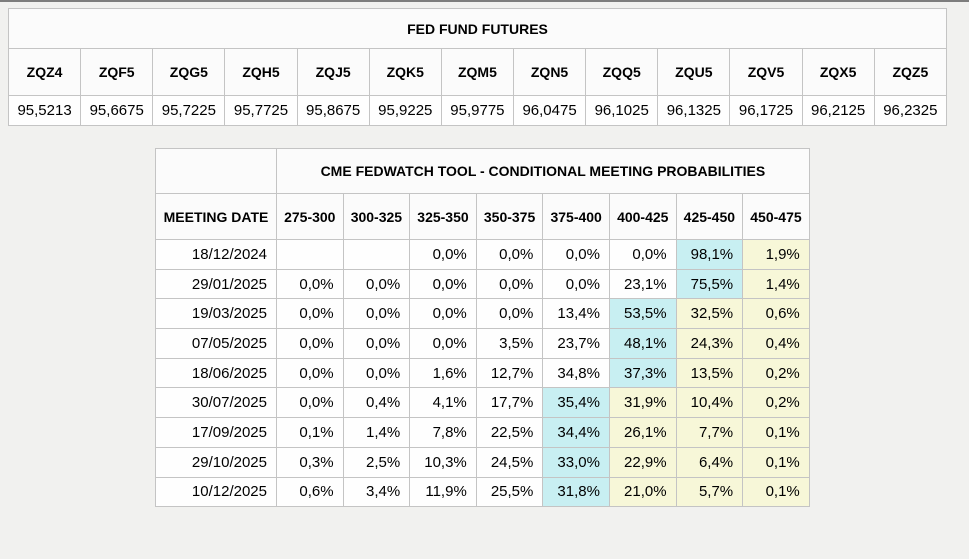  What do you see at coordinates (509, 373) in the screenshot?
I see `probability-cell: 12,7%` at bounding box center [509, 373].